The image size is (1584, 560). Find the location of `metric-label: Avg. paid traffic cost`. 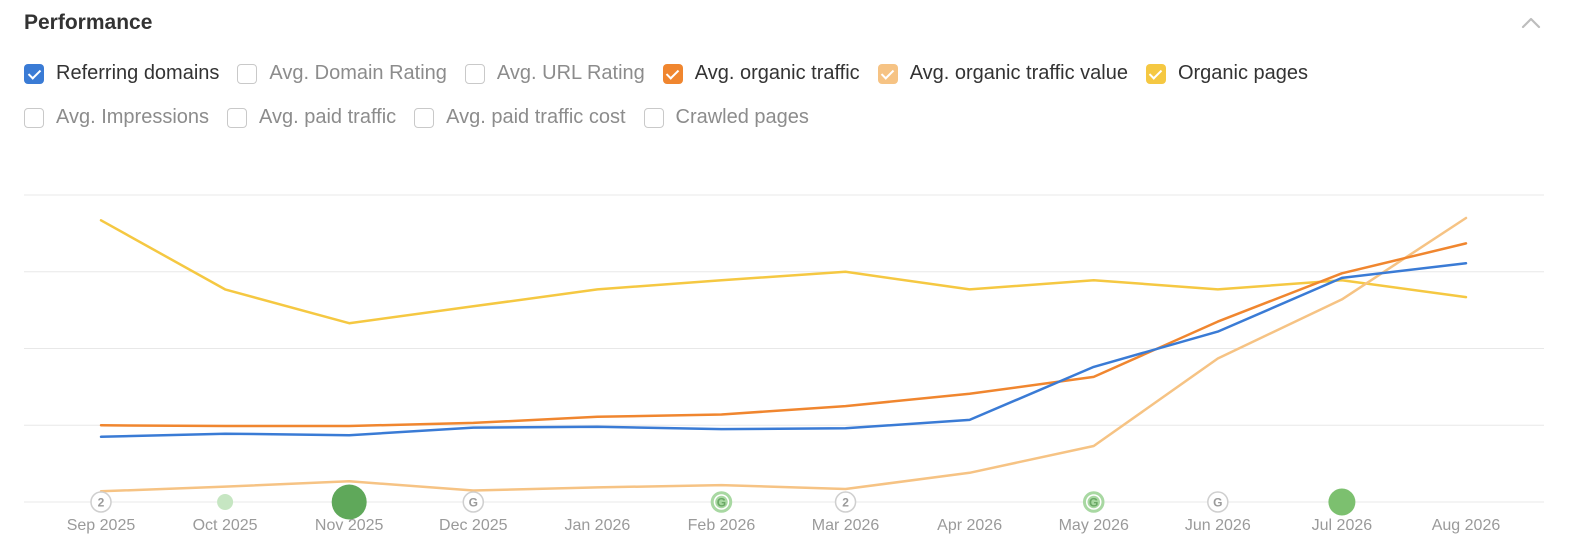

metric-label: Avg. paid traffic cost is located at coordinates (536, 117).